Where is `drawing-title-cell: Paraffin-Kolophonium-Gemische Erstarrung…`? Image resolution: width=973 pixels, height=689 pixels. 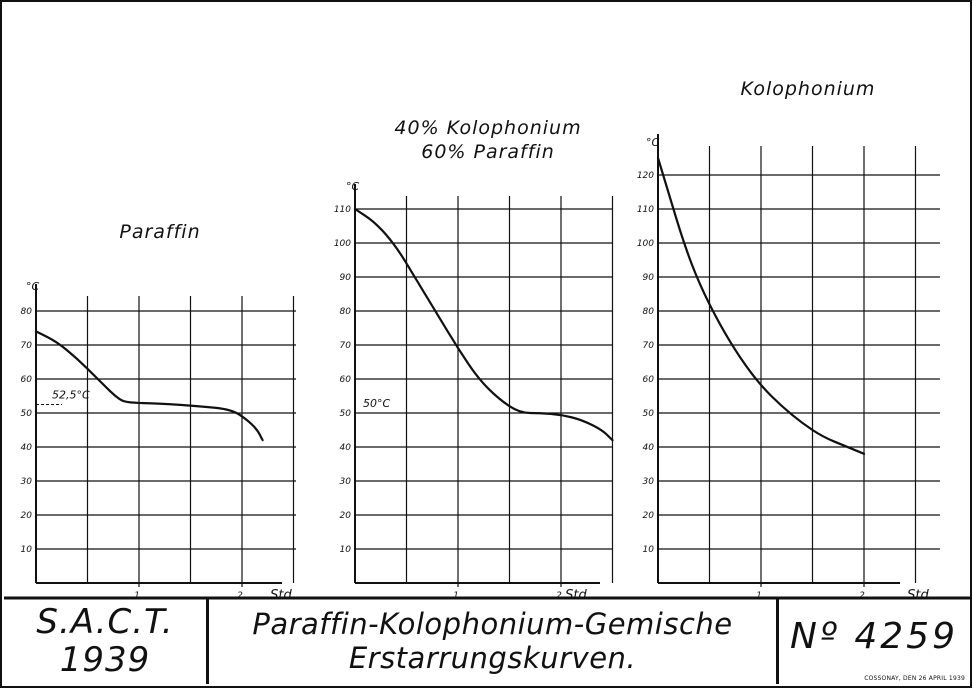
drawing-title-cell: Paraffin-Kolophonium-Gemische Erstarrung… is located at coordinates (494, 641).